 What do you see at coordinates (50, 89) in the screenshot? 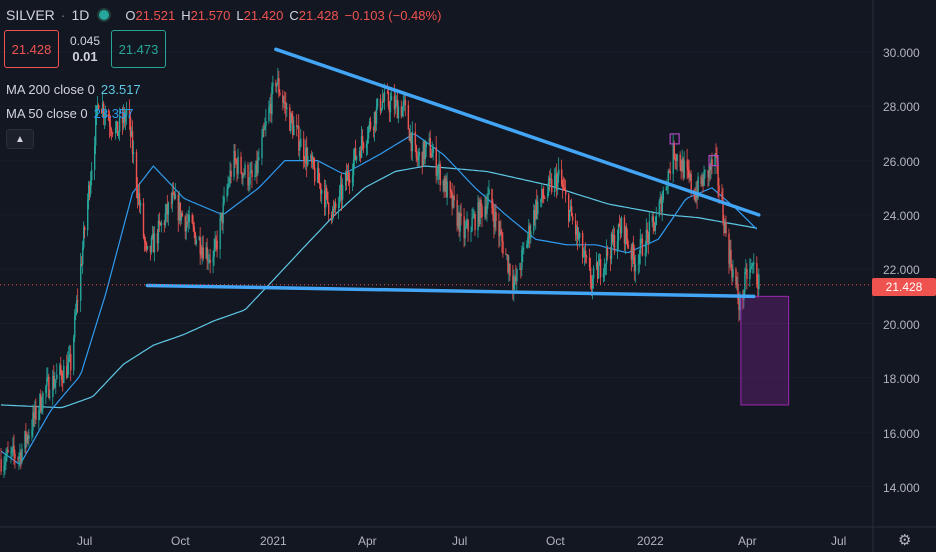
I see `ma200-label: MA 200 close 0` at bounding box center [50, 89].